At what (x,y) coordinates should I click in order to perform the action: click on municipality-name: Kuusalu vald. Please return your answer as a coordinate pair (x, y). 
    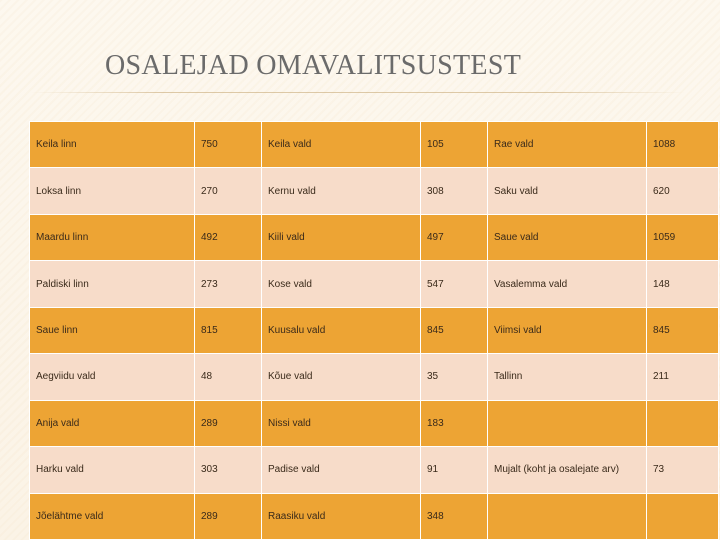
    Looking at the image, I should click on (341, 330).